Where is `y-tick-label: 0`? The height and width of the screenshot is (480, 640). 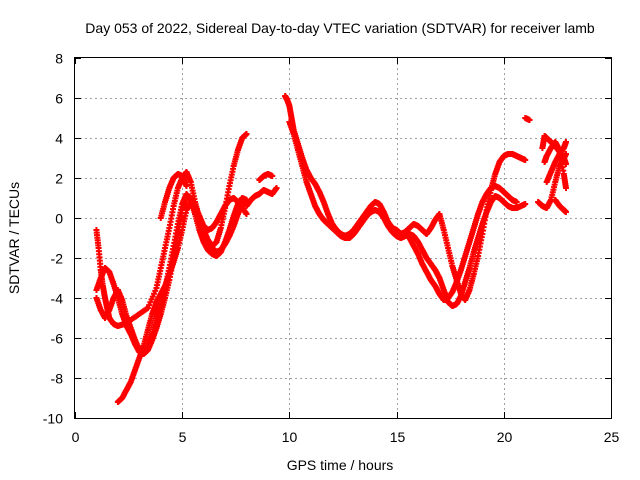 y-tick-label: 0 is located at coordinates (59, 219).